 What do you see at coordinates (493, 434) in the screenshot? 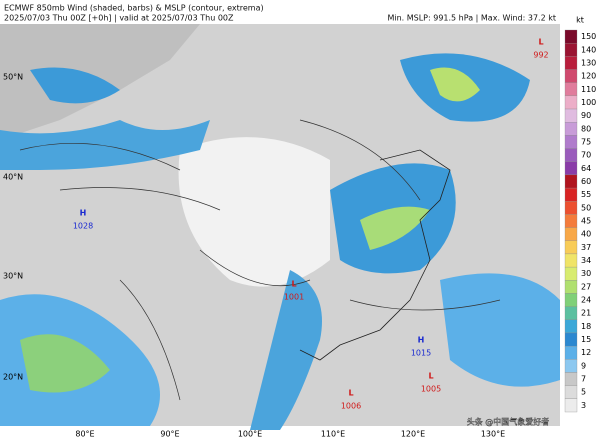
I see `lon-label: 130°E` at bounding box center [493, 434].